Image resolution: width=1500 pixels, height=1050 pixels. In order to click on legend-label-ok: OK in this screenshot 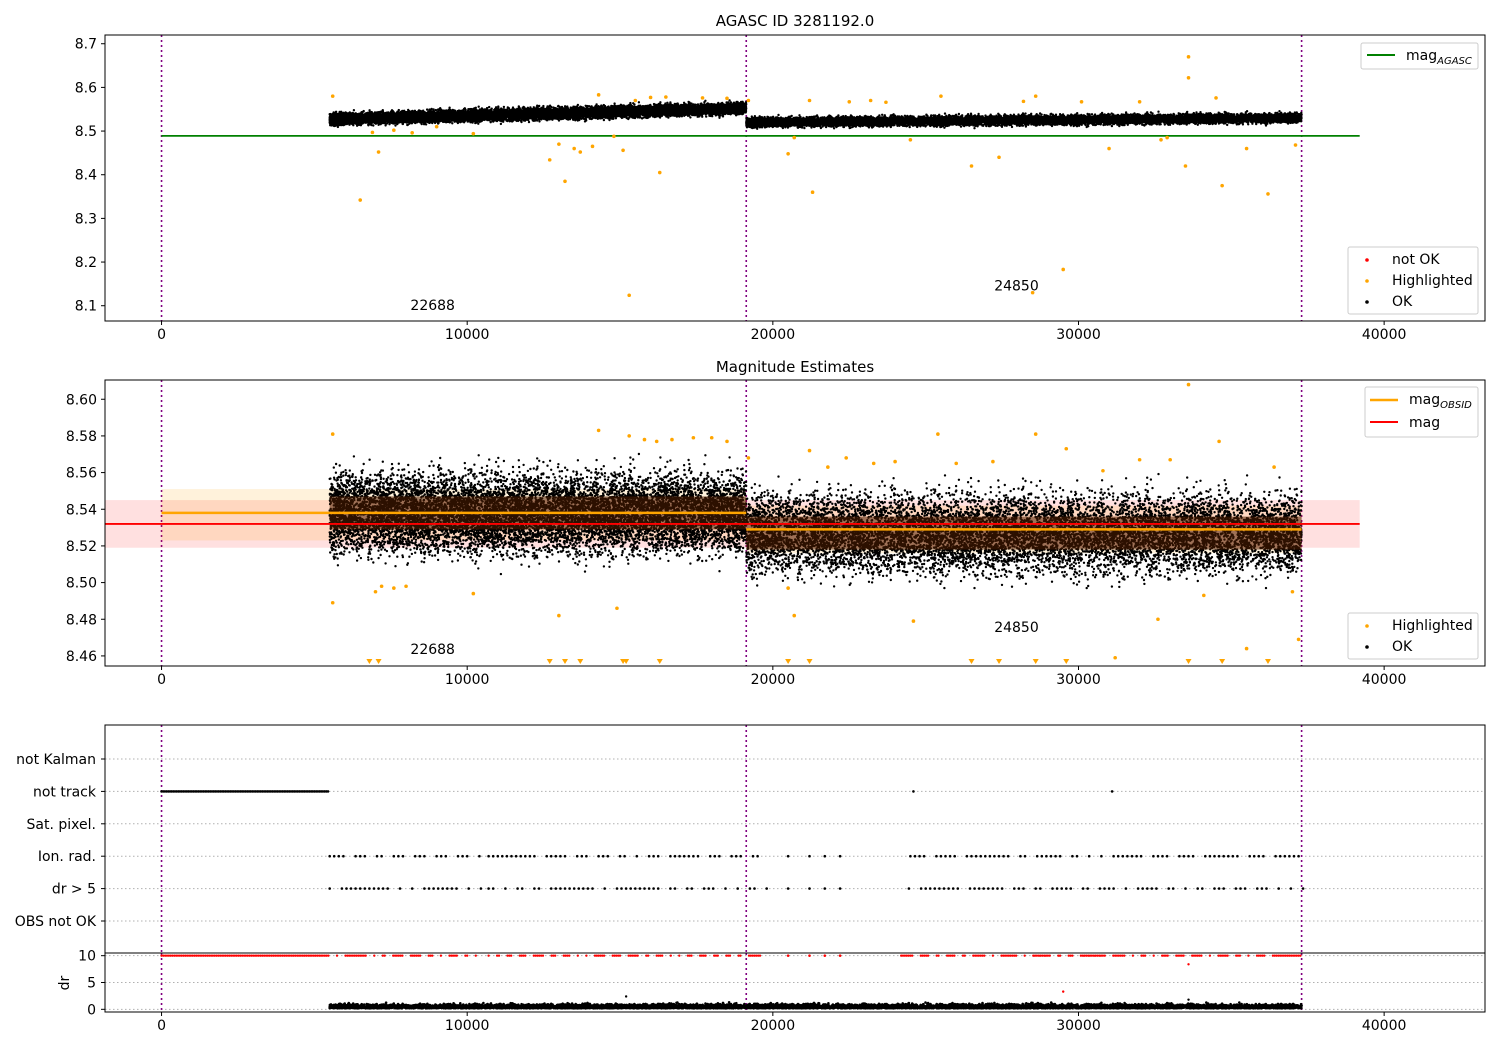, I will do `click(1402, 647)`.